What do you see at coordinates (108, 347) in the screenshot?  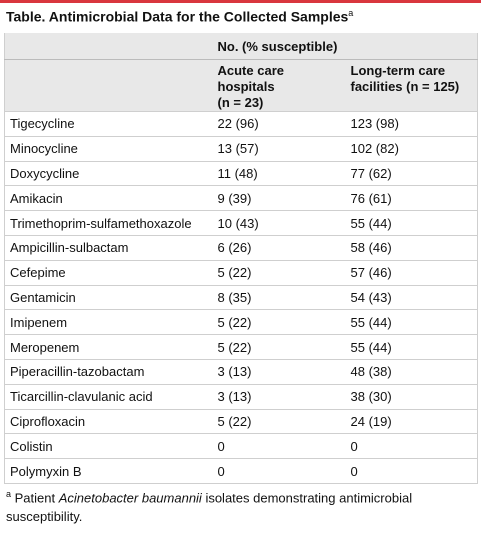 I see `drug-name: Meropenem` at bounding box center [108, 347].